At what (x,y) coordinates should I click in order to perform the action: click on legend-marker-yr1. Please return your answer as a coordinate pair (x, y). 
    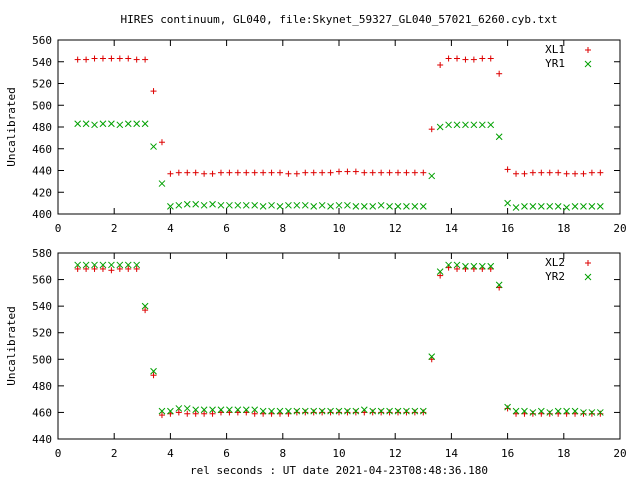
    Looking at the image, I should click on (588, 64).